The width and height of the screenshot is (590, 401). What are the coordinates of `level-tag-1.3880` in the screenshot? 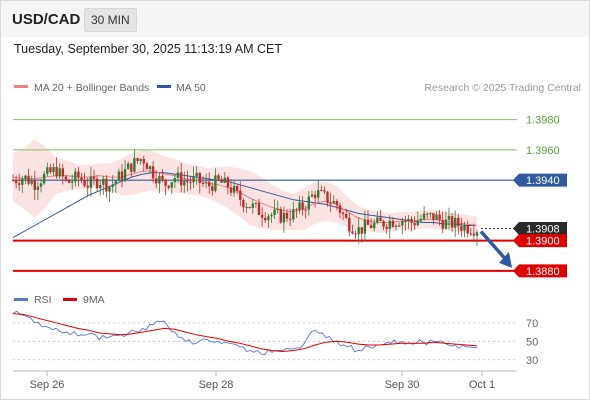 It's located at (540, 271).